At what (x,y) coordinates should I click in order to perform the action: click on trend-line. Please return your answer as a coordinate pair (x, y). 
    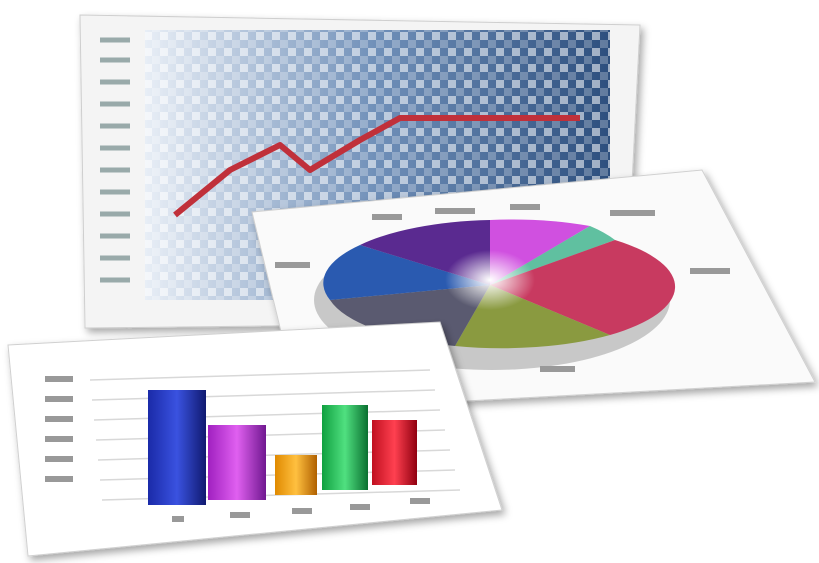
    Looking at the image, I should click on (376, 166).